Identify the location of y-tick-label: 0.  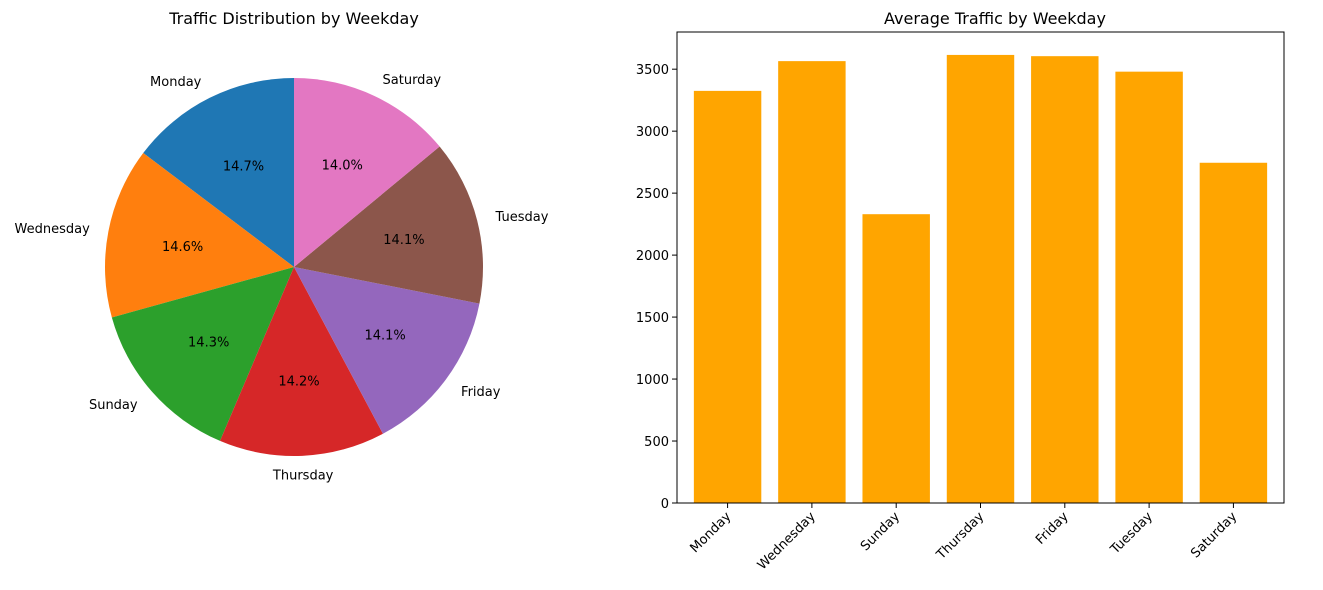
(665, 504).